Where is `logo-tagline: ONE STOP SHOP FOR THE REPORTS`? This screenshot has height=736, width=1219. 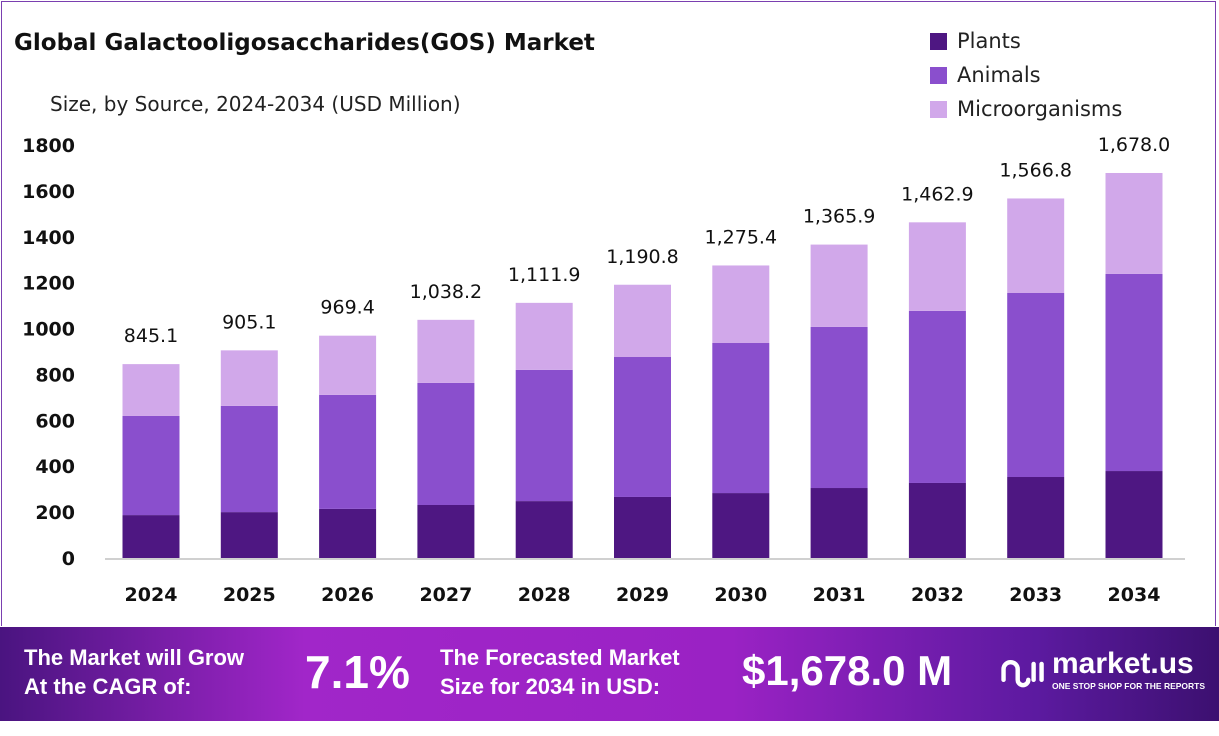
logo-tagline: ONE STOP SHOP FOR THE REPORTS is located at coordinates (1129, 686).